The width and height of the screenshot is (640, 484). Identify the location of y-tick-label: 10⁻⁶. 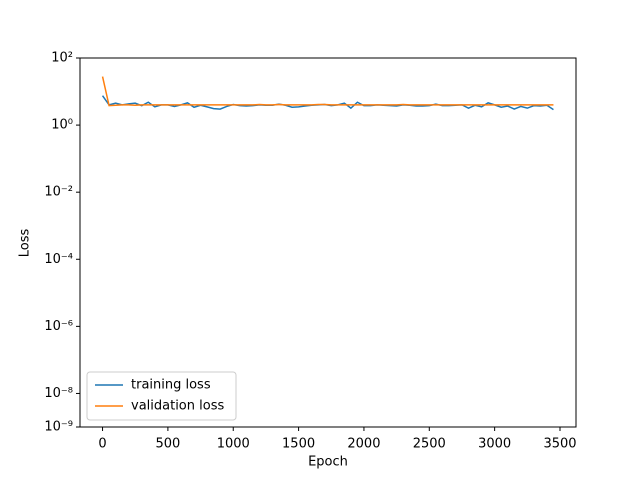
(58, 326).